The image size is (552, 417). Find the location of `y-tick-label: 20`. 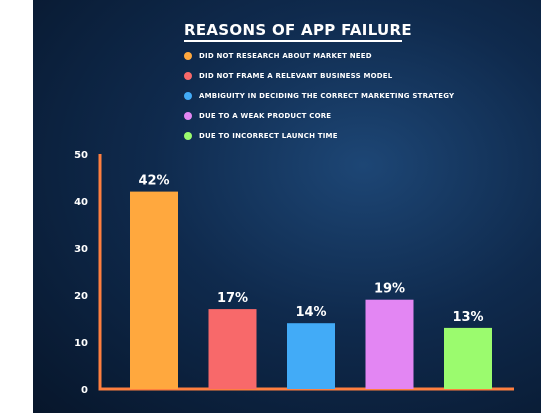

y-tick-label: 20 is located at coordinates (81, 296).